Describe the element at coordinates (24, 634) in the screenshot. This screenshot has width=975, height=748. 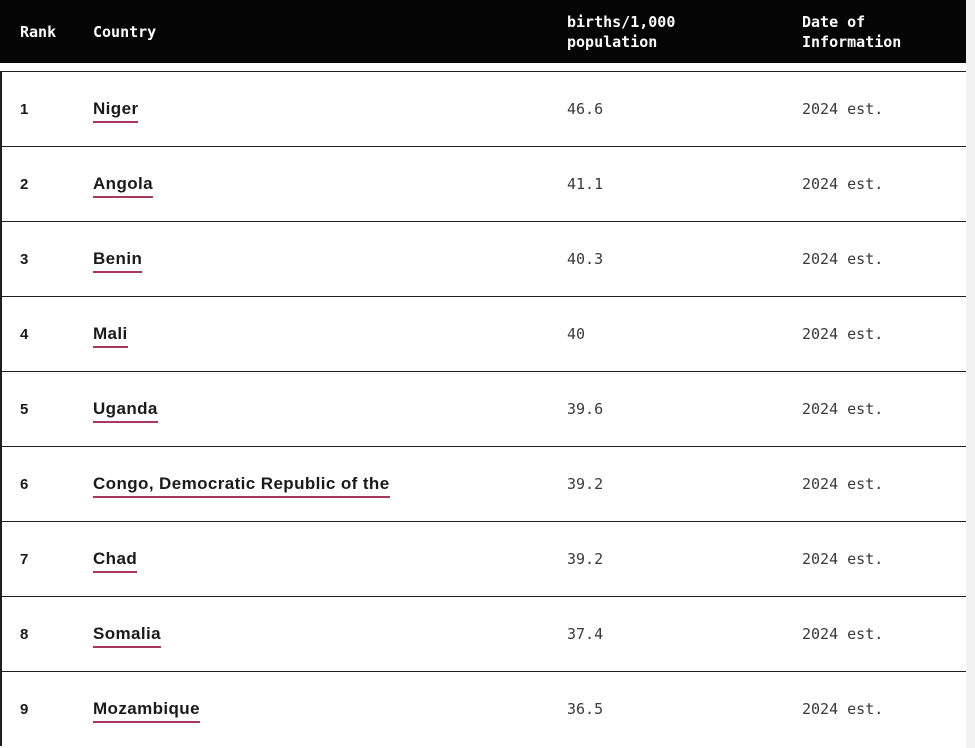
I see `rank-cell: 8` at that location.